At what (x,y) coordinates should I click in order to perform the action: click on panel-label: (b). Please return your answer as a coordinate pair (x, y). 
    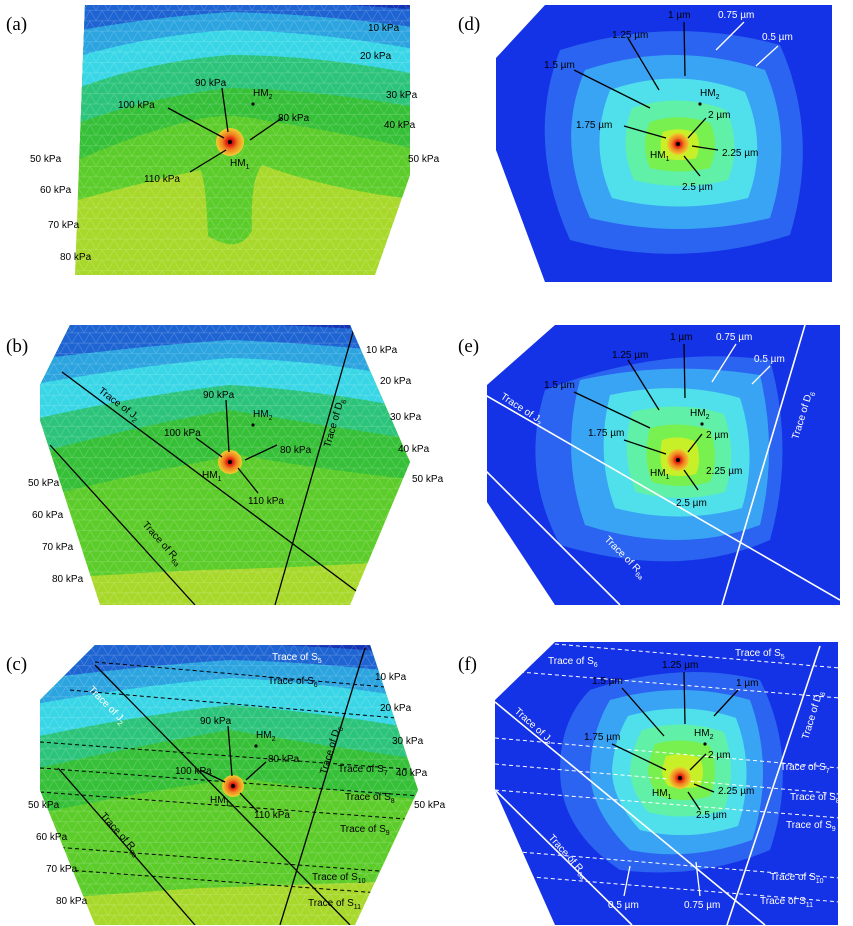
    Looking at the image, I should click on (17, 346).